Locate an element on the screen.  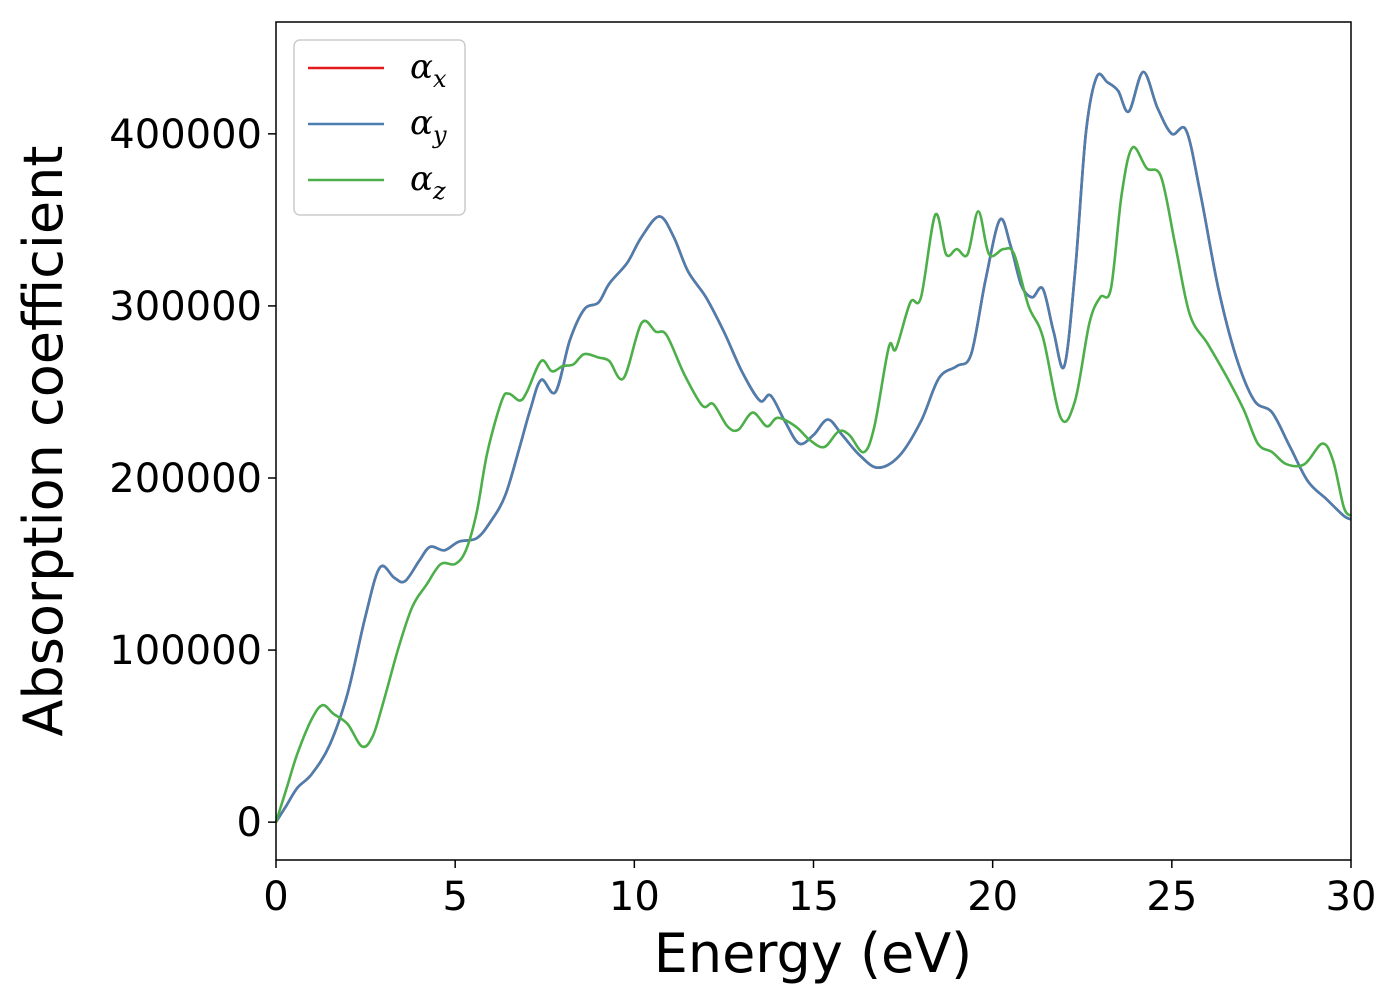
y-tick-label: 0 is located at coordinates (249, 823).